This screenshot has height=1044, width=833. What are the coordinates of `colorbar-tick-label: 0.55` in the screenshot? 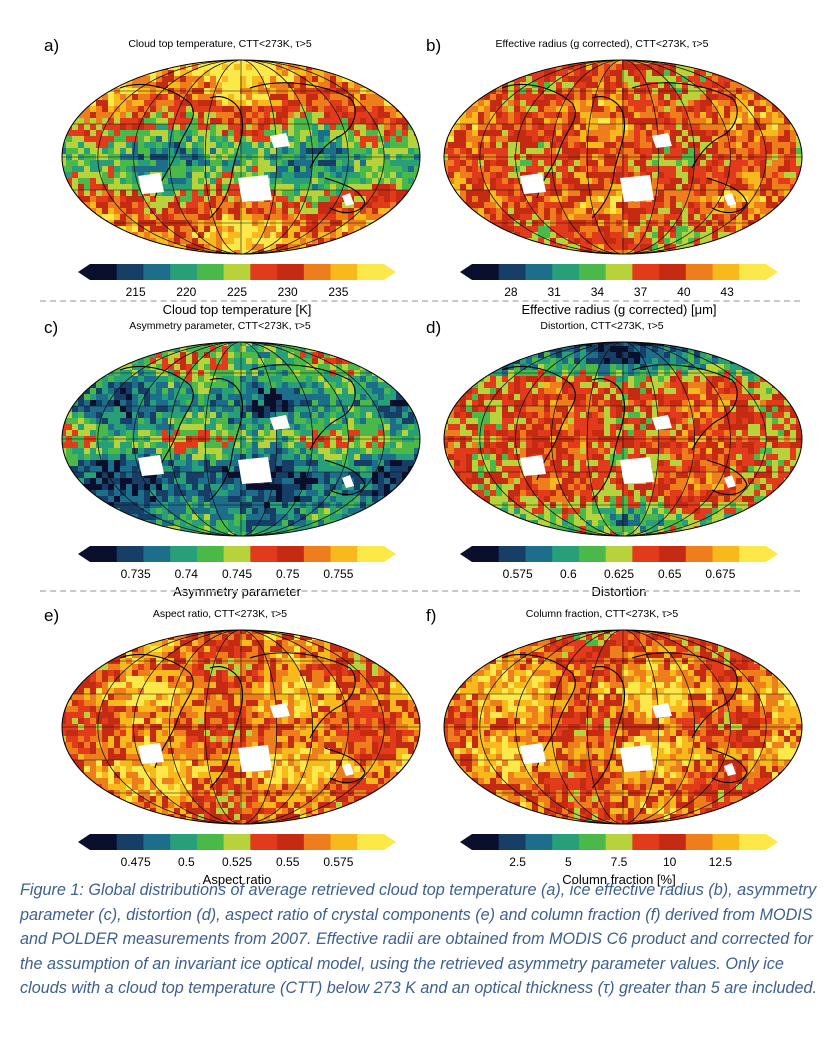 It's located at (288, 862).